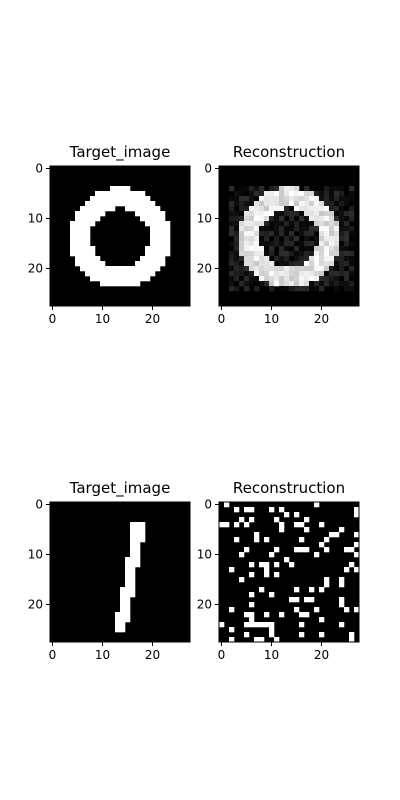 Image resolution: width=400 pixels, height=800 pixels. Describe the element at coordinates (289, 152) in the screenshot. I see `panel-title: Reconstruction` at that location.